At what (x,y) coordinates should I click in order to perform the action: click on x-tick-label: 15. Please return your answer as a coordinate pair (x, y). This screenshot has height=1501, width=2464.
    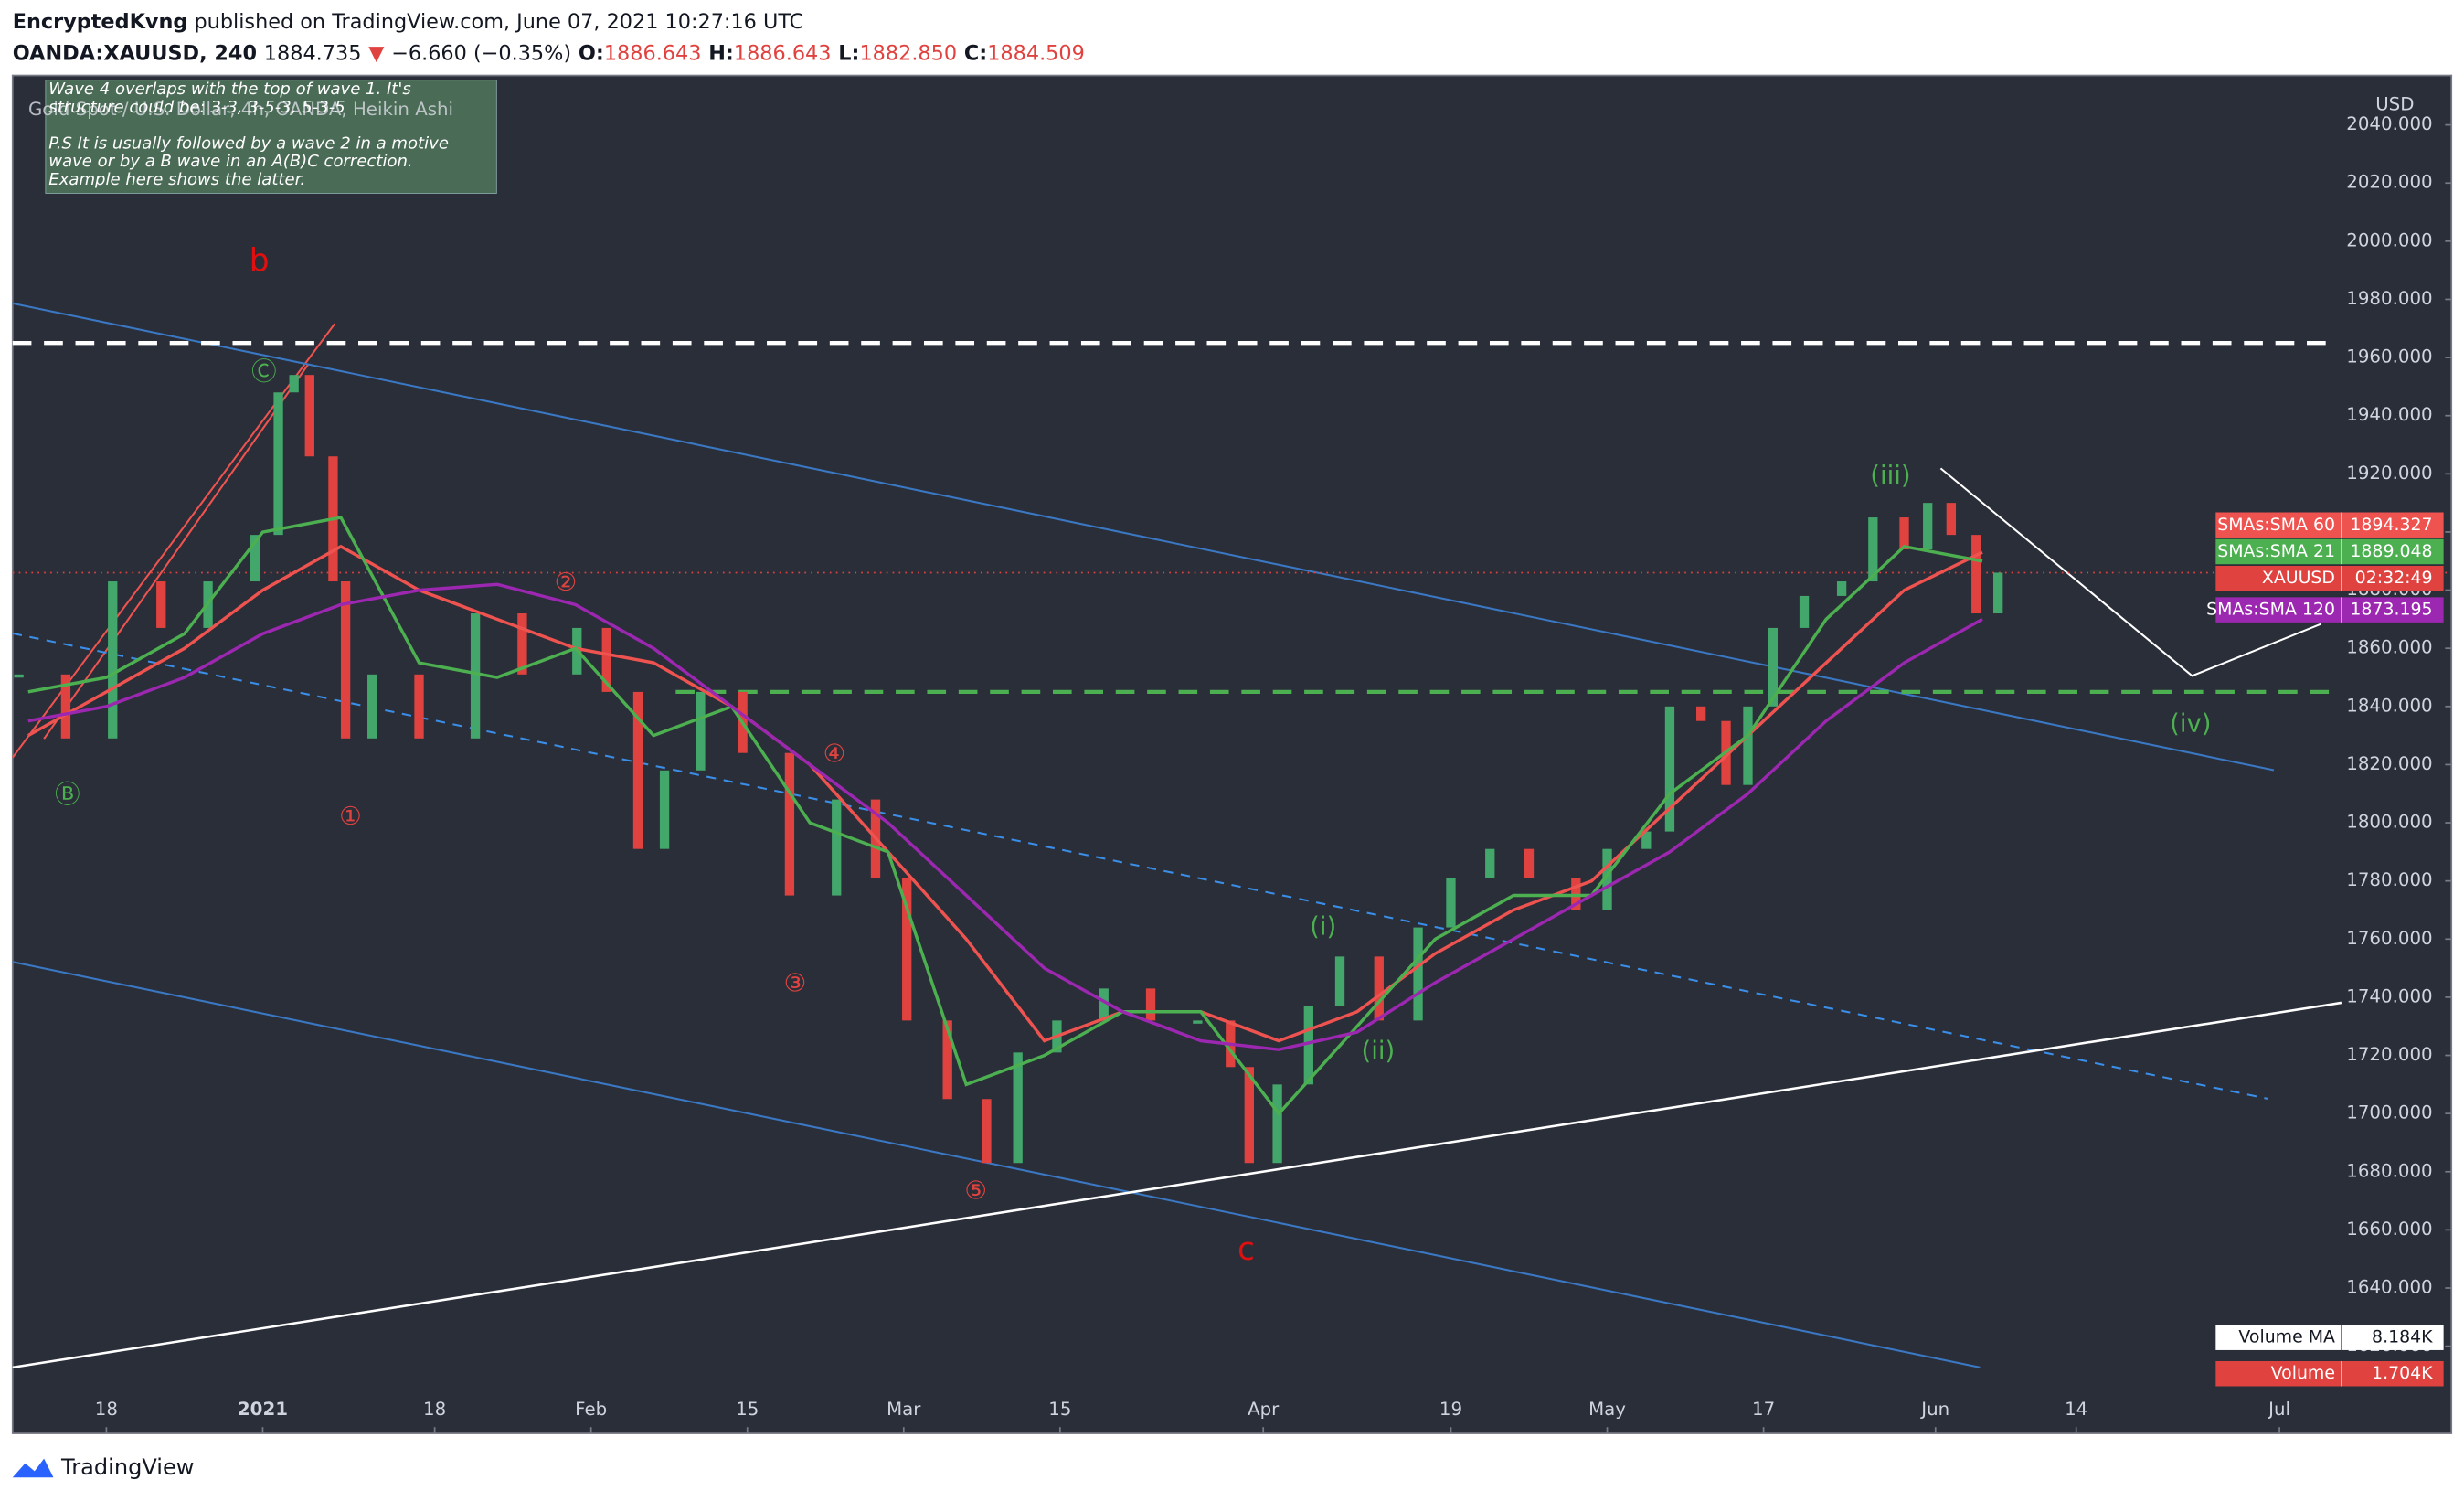
    Looking at the image, I should click on (747, 1409).